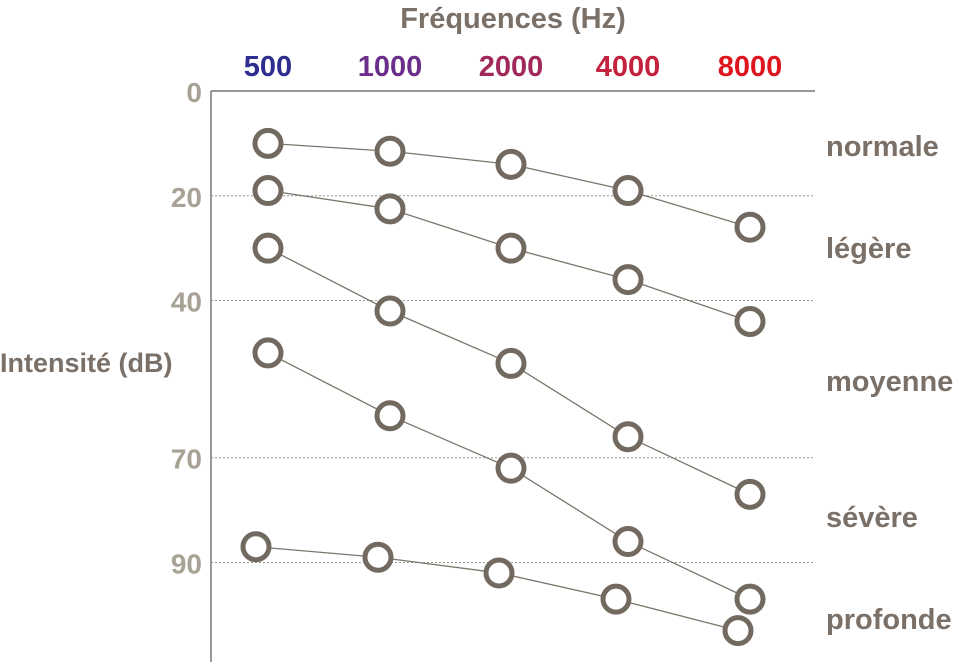 The height and width of the screenshot is (665, 965). Describe the element at coordinates (186, 328) in the screenshot. I see `y-tick-labels: 0 20 40 70 90` at that location.